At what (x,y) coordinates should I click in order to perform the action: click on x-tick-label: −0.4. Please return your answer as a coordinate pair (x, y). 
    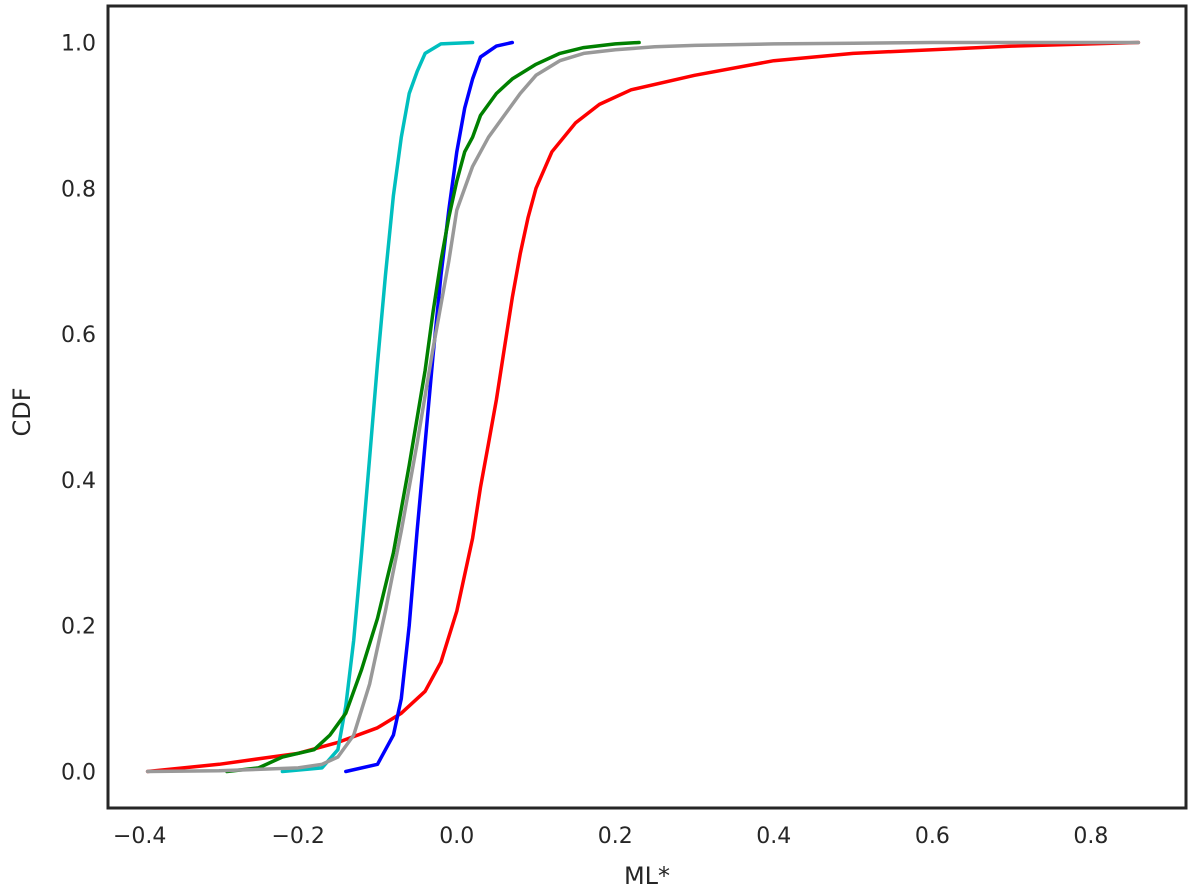
    Looking at the image, I should click on (139, 836).